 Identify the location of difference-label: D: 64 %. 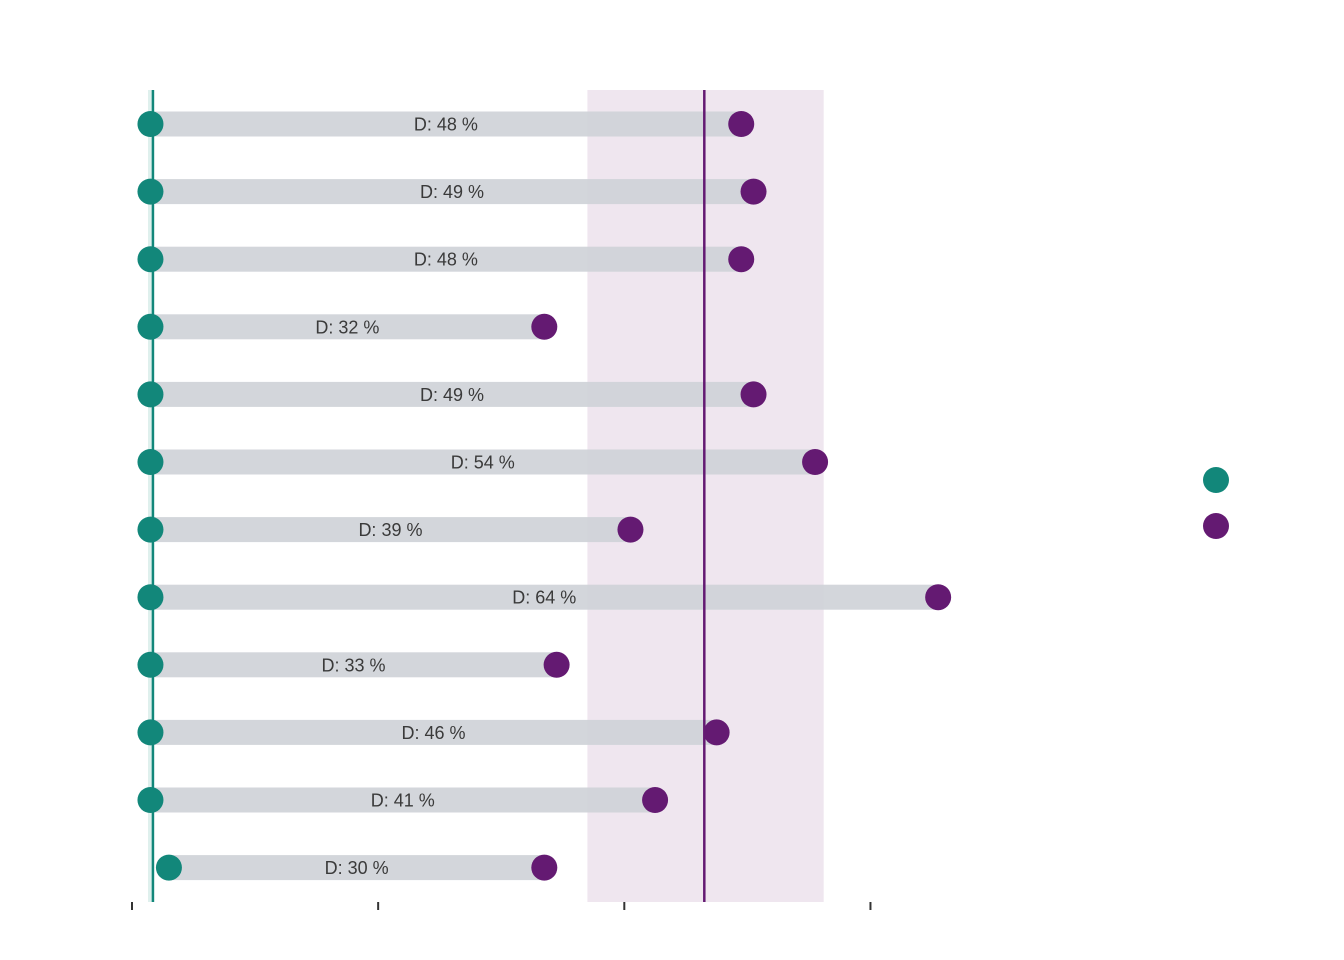
(544, 598).